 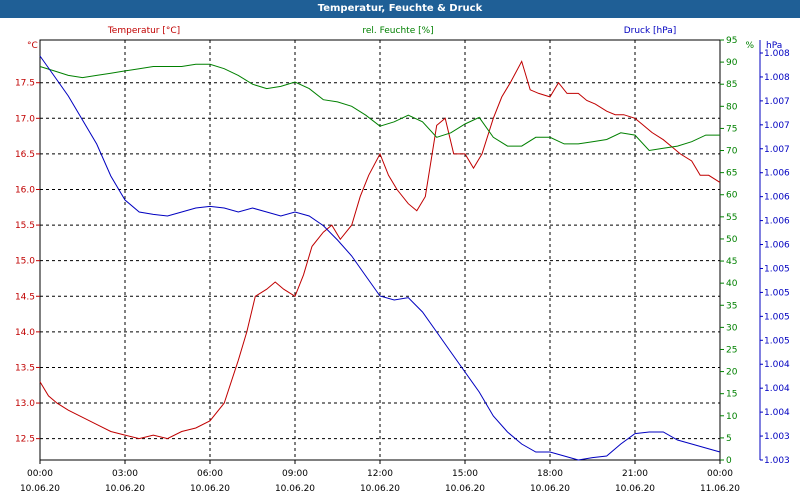 I want to click on window-title: Temperatur, Feuchte & Druck, so click(x=400, y=9).